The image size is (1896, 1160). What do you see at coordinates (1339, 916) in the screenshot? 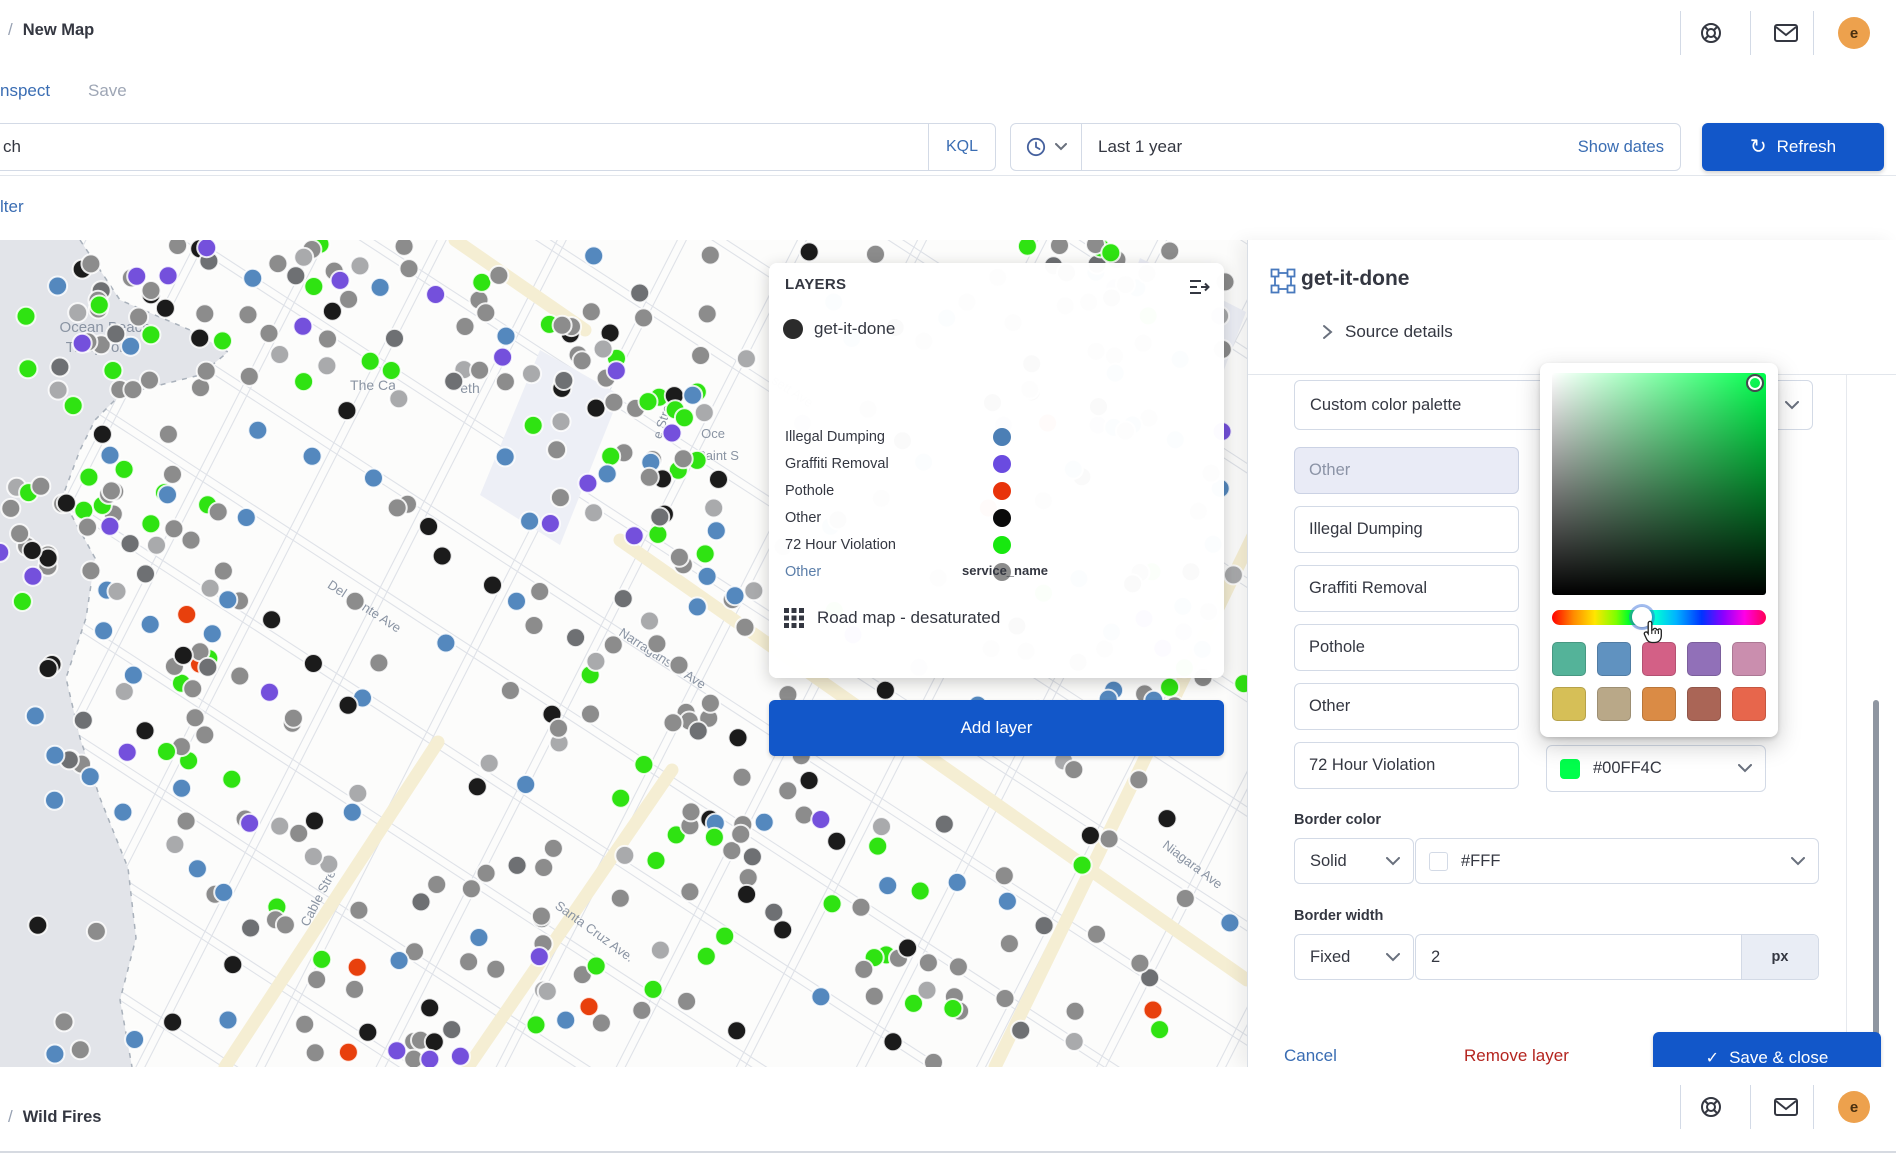
I see `border-width-label: Border width` at bounding box center [1339, 916].